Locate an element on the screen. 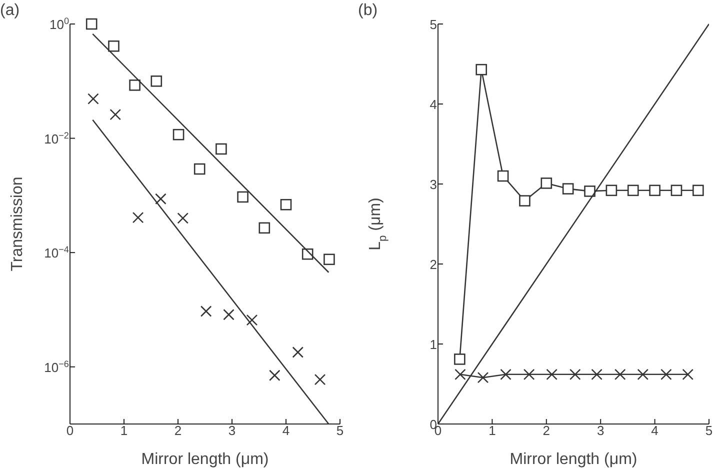 This screenshot has height=474, width=717. y-tick-label: 10$^{−6}$ is located at coordinates (56, 366).